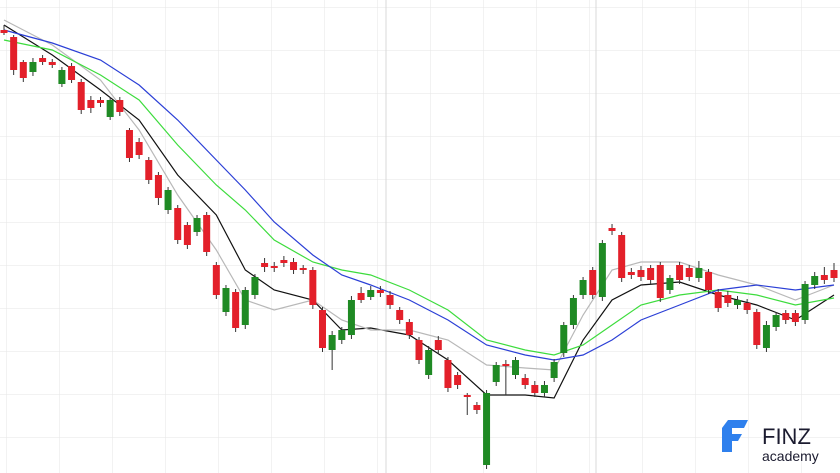  I want to click on logo-icon, so click(735, 436).